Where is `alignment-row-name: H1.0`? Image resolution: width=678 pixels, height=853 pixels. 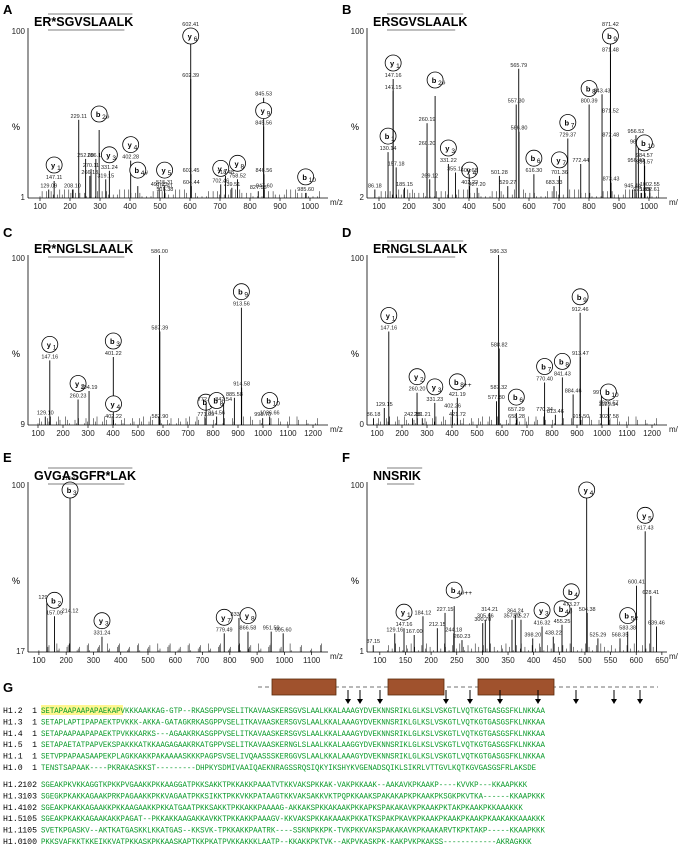 alignment-row-name: H1.0 is located at coordinates (13, 842).